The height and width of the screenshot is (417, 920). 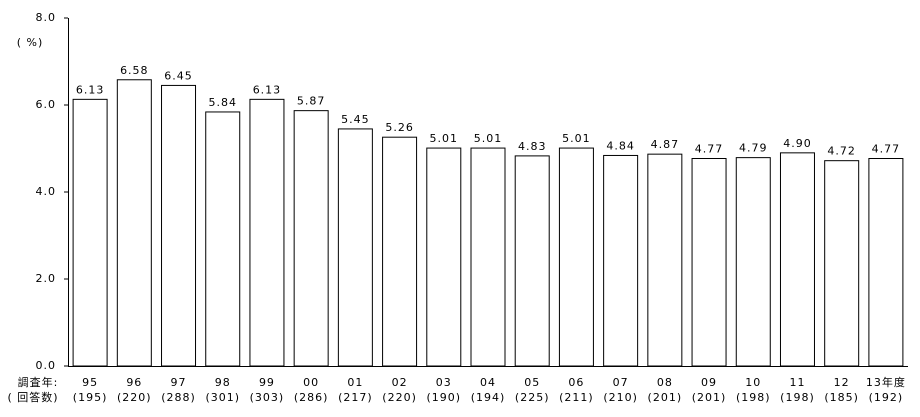 What do you see at coordinates (753, 382) in the screenshot?
I see `x-tick-label: 10` at bounding box center [753, 382].